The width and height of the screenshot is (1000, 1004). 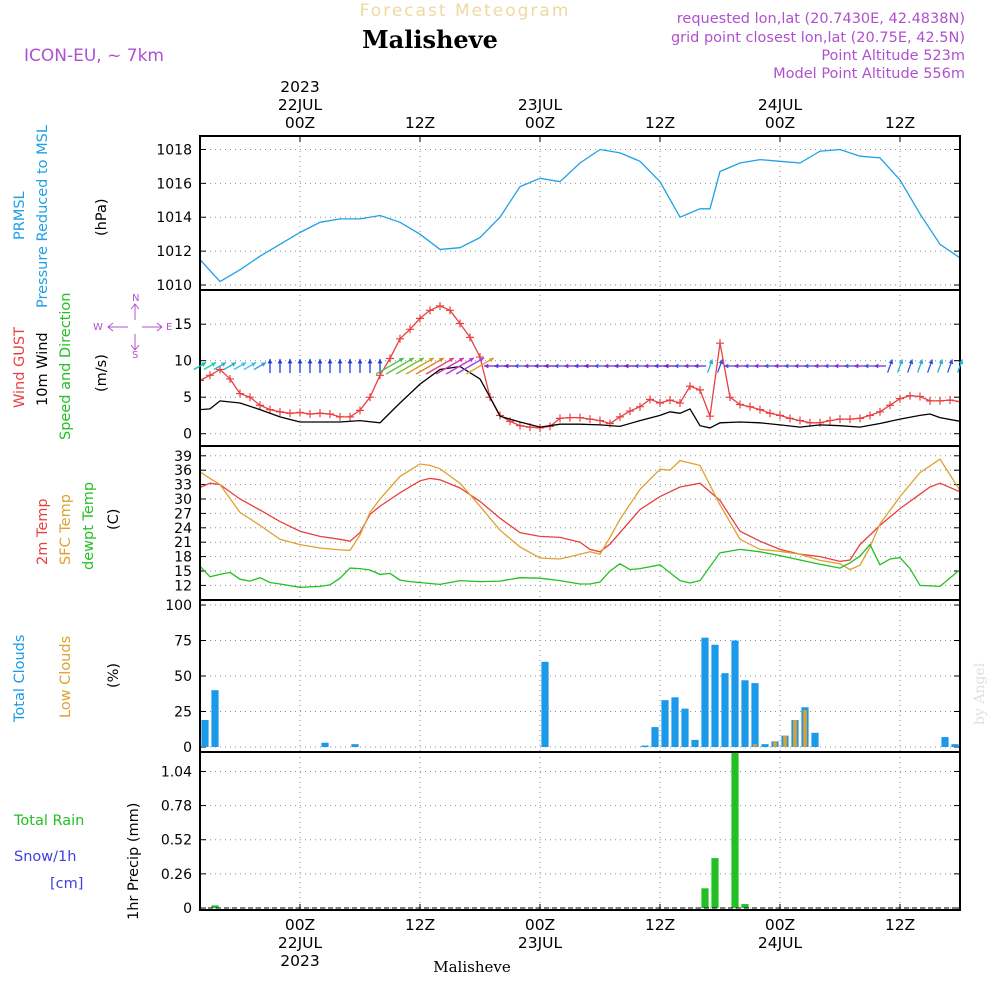 What do you see at coordinates (174, 184) in the screenshot?
I see `pressure-y-tick-label: 1016` at bounding box center [174, 184].